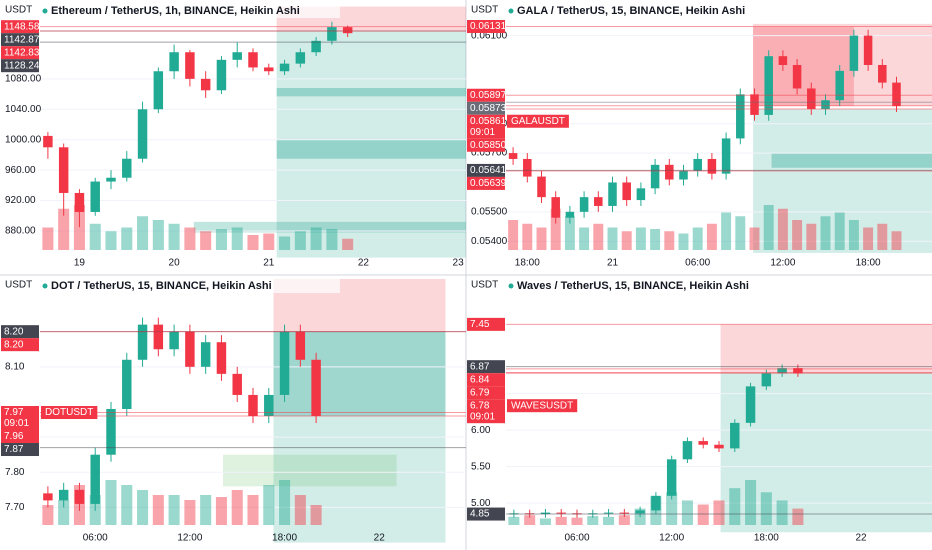  I want to click on symbol-tag, so click(538, 121).